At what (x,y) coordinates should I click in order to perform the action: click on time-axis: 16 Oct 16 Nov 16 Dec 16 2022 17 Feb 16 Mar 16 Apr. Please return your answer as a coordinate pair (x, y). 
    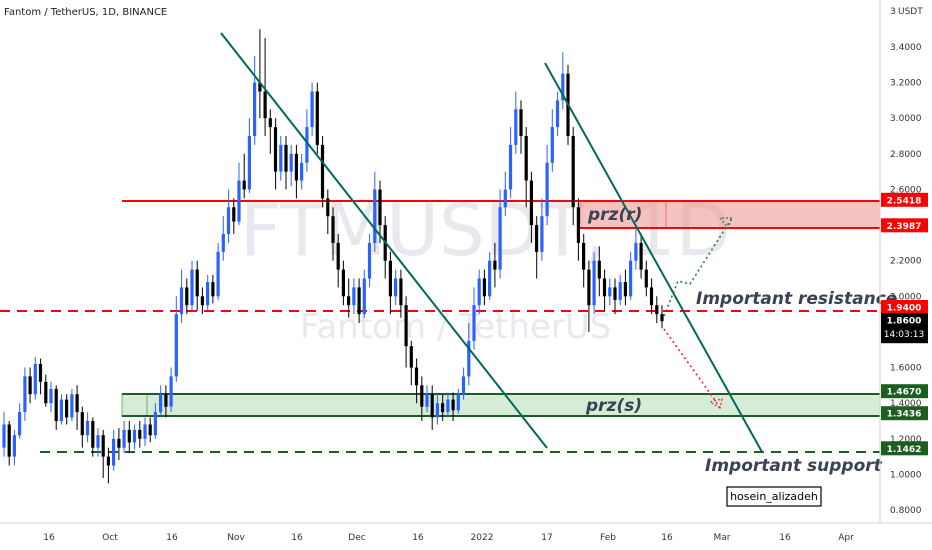
    Looking at the image, I should click on (466, 532).